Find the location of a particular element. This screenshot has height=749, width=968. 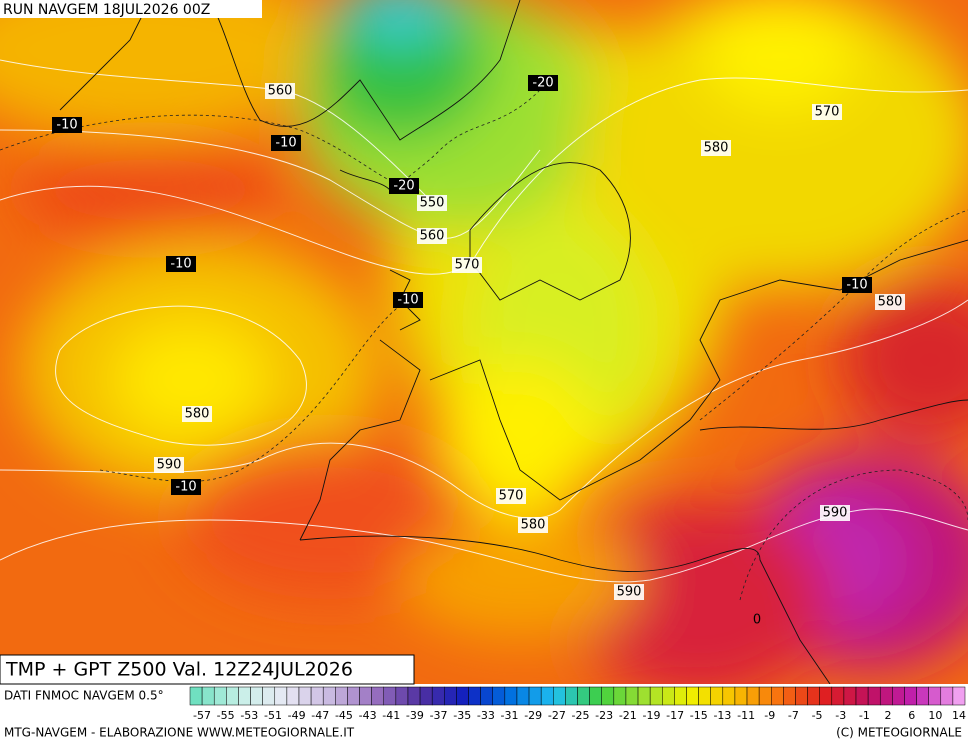

colorbar-label: -41 is located at coordinates (391, 715).